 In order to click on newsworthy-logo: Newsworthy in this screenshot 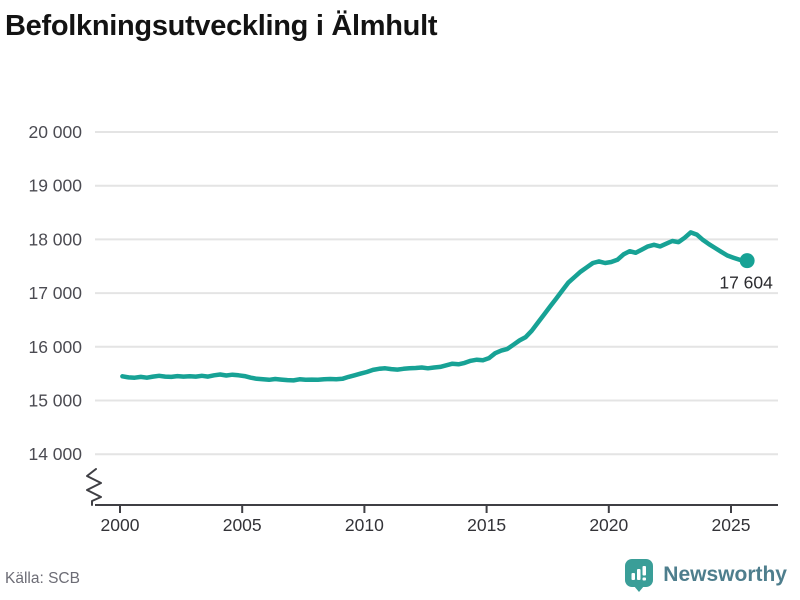, I will do `click(705, 575)`.